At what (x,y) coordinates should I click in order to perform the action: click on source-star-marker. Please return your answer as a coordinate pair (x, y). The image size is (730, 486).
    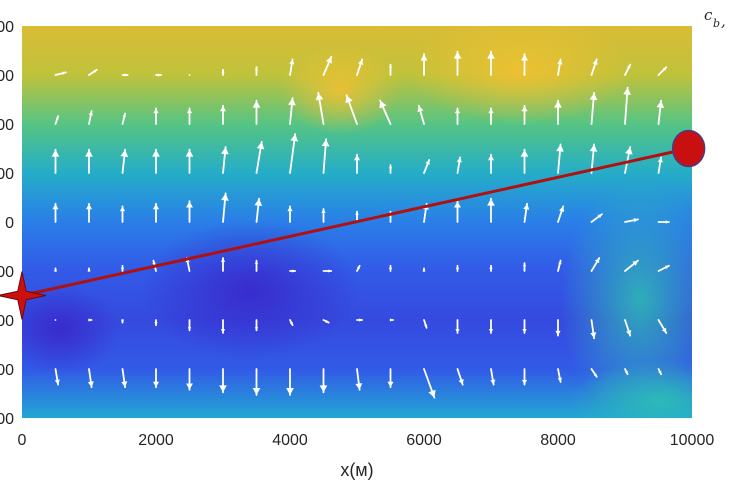
    Looking at the image, I should click on (23, 295).